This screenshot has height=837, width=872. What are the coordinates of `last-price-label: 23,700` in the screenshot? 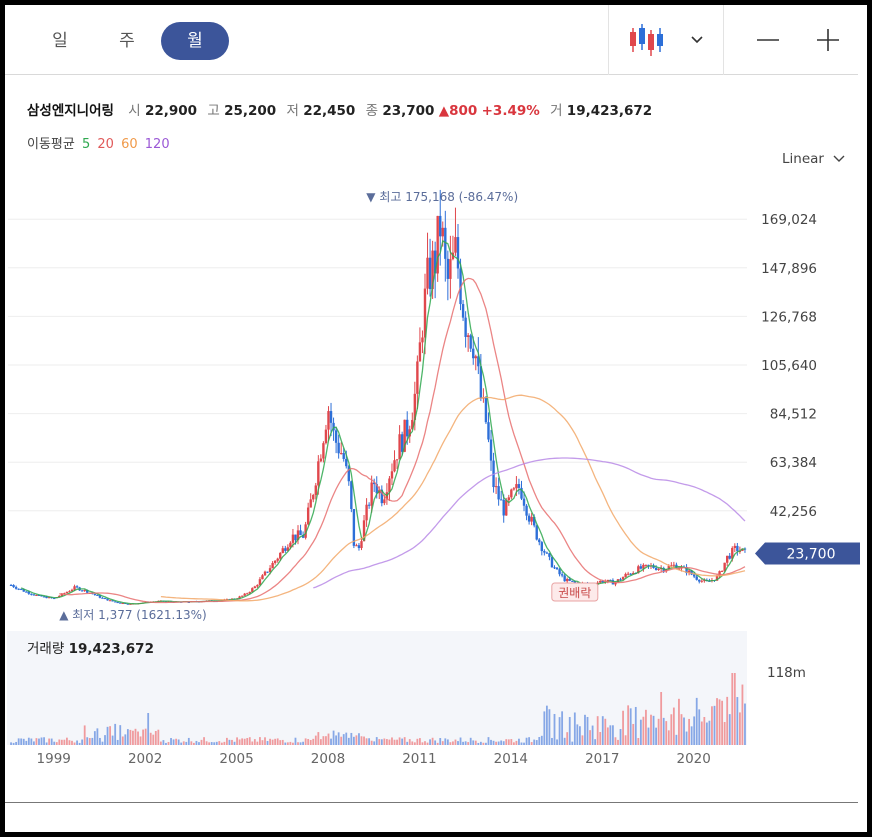 It's located at (811, 554).